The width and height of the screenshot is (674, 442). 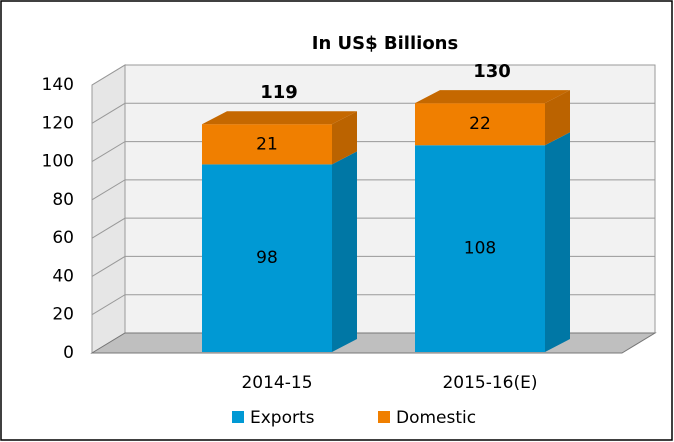 I want to click on y-tick-label: 80, so click(x=63, y=200).